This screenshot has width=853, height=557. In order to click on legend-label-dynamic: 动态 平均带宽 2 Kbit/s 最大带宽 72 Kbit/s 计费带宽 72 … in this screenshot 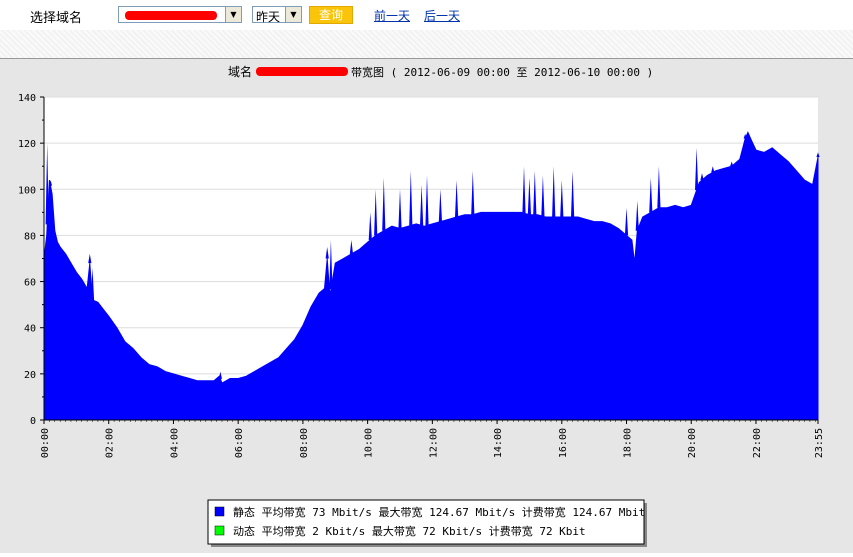, I will do `click(409, 531)`.